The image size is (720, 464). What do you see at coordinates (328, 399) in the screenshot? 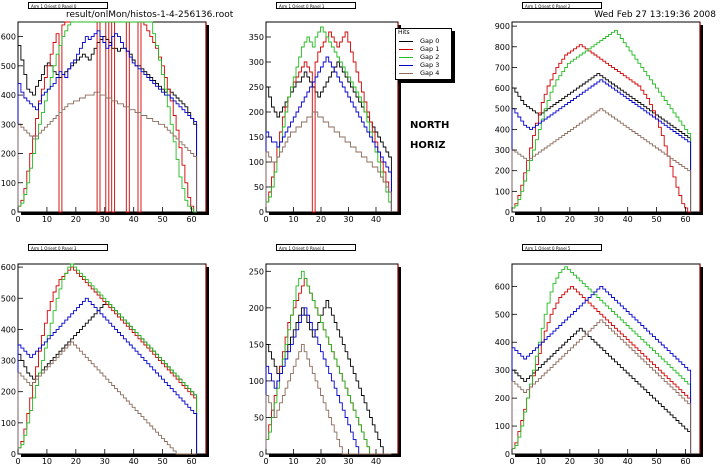
I see `histogram-series-4-gap4` at bounding box center [328, 399].